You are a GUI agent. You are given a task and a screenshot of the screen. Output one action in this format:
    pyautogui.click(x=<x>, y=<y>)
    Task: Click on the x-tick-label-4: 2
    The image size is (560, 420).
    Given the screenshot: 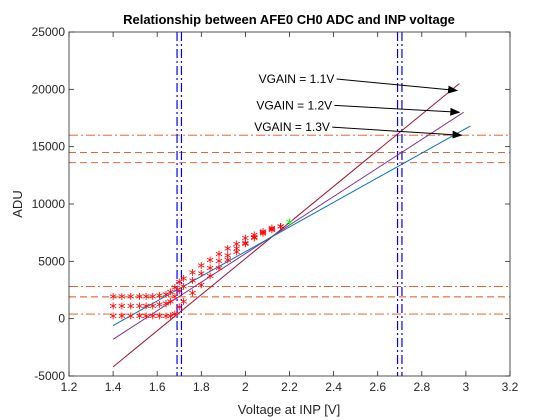 What is the action you would take?
    pyautogui.click(x=245, y=387)
    